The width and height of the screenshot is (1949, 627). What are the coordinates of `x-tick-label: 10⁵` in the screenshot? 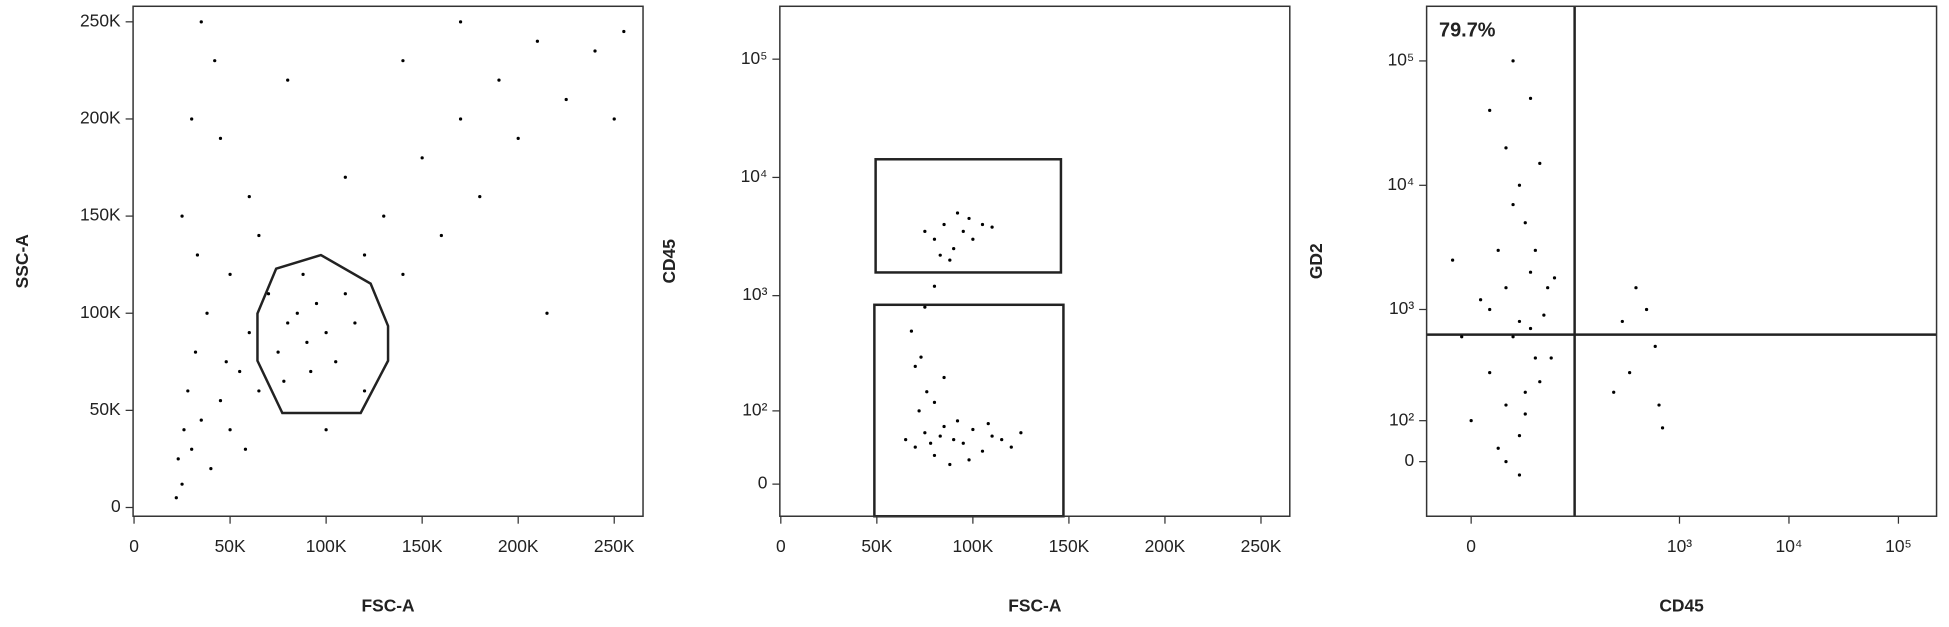 It's located at (1898, 546).